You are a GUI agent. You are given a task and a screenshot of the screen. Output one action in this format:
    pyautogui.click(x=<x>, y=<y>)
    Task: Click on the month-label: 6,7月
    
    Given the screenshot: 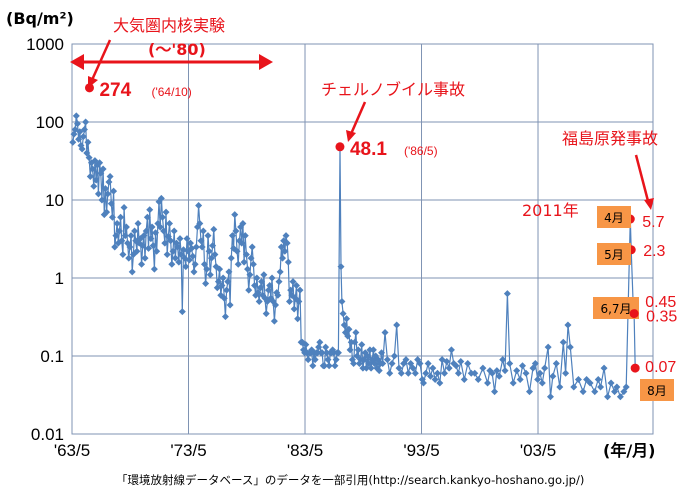 What is the action you would take?
    pyautogui.click(x=615, y=309)
    